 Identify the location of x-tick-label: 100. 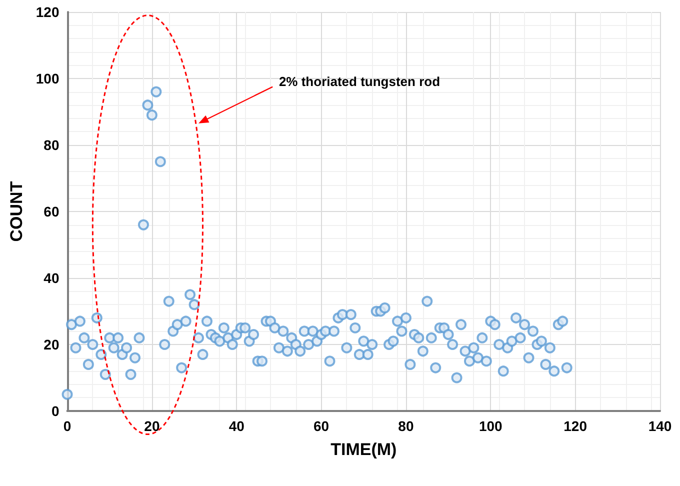
(490, 426).